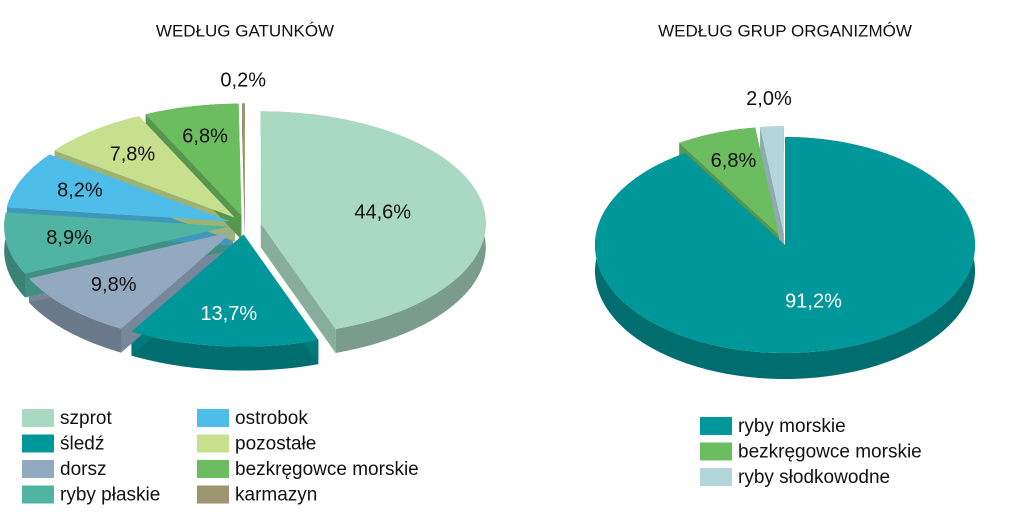 Image resolution: width=1017 pixels, height=528 pixels. I want to click on data-label: 8,2%, so click(80, 191).